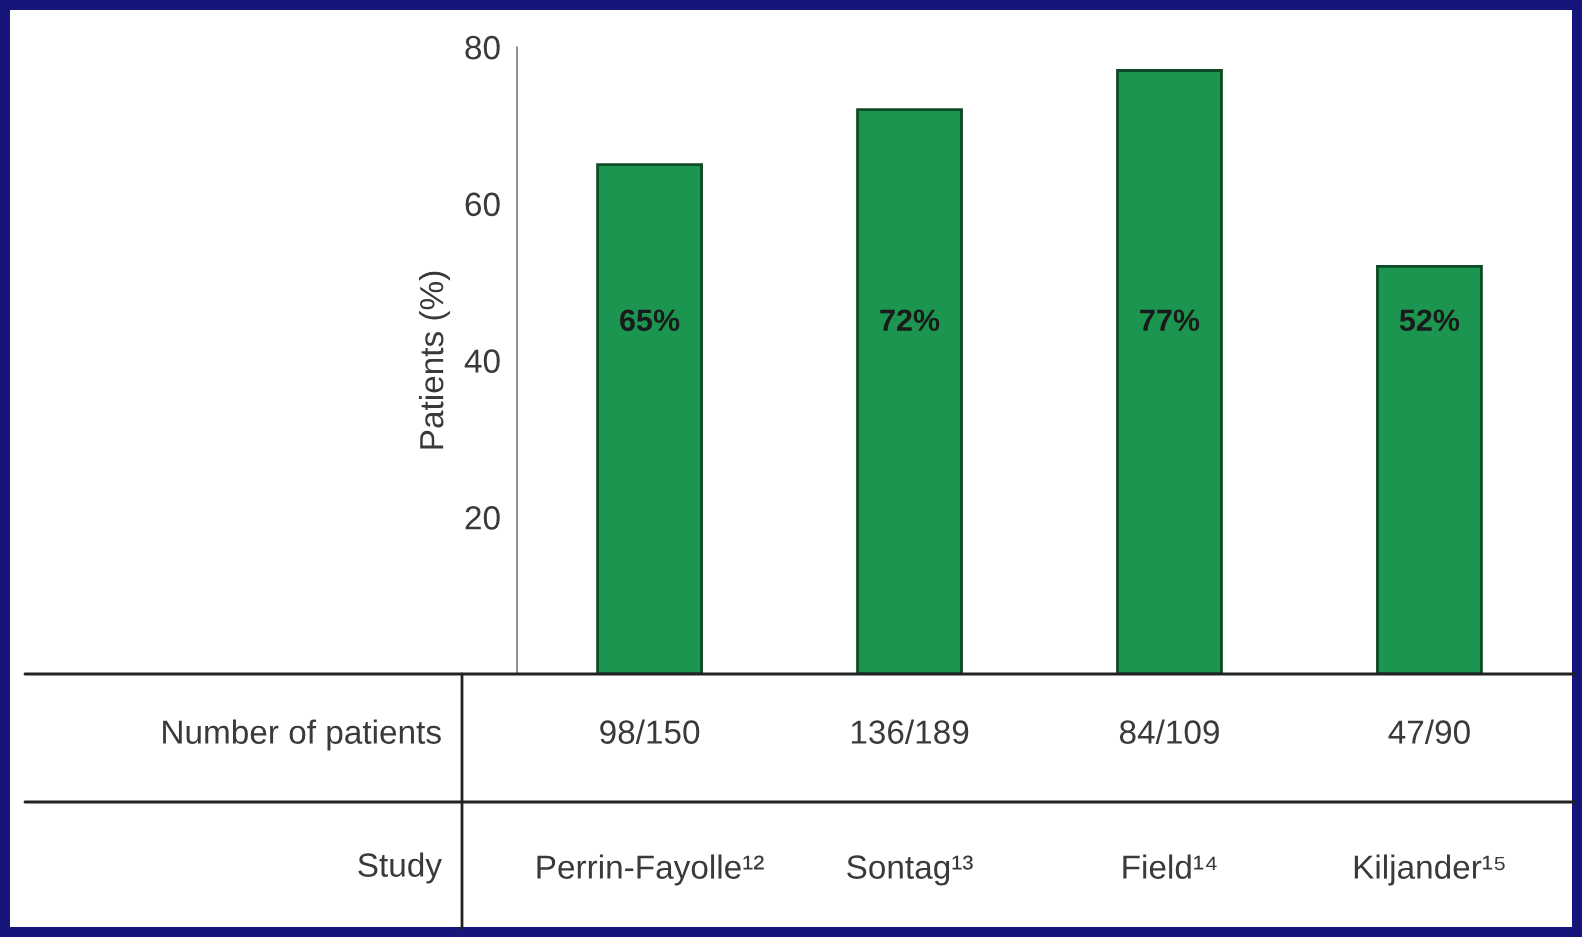 Image resolution: width=1582 pixels, height=937 pixels. What do you see at coordinates (1429, 870) in the screenshot?
I see `x-tick-label: Kiljander¹⁵` at bounding box center [1429, 870].